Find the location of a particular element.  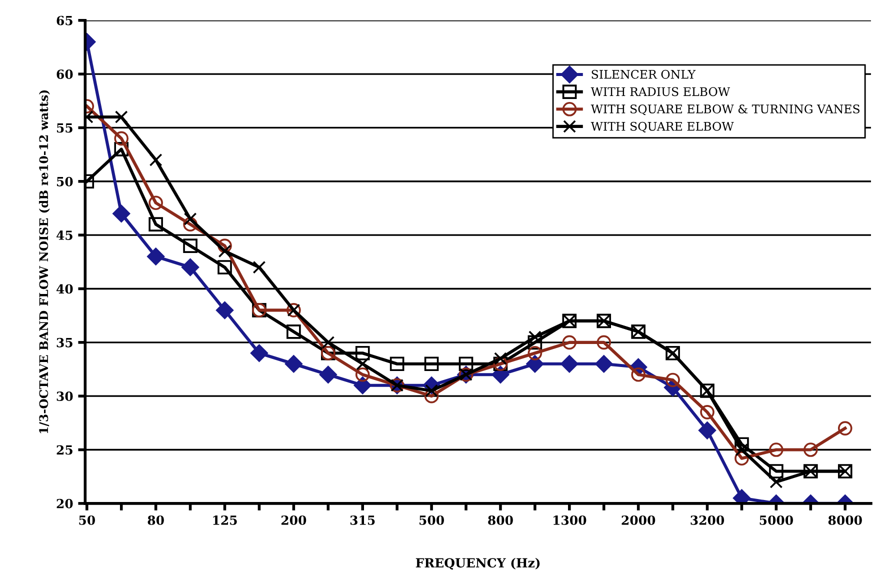

x-tick-label: 500 is located at coordinates (432, 520).